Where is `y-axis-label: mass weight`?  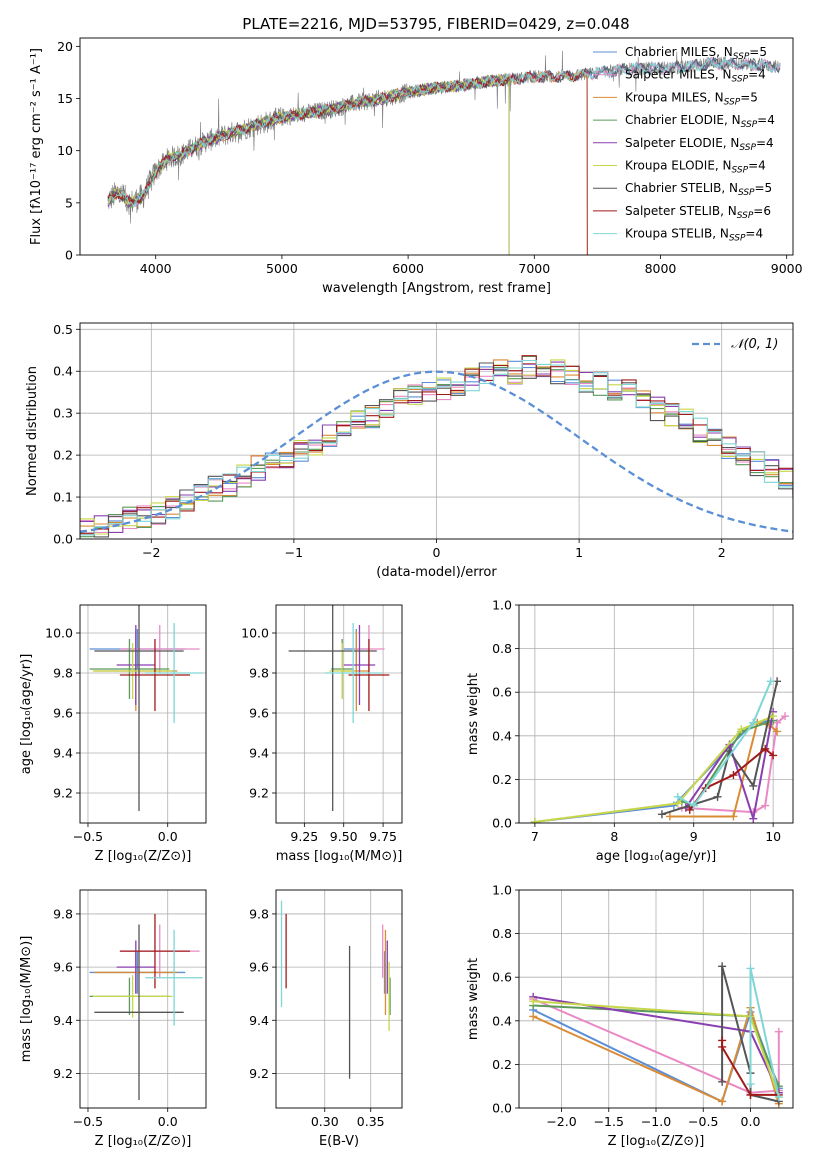
y-axis-label: mass weight is located at coordinates (473, 999).